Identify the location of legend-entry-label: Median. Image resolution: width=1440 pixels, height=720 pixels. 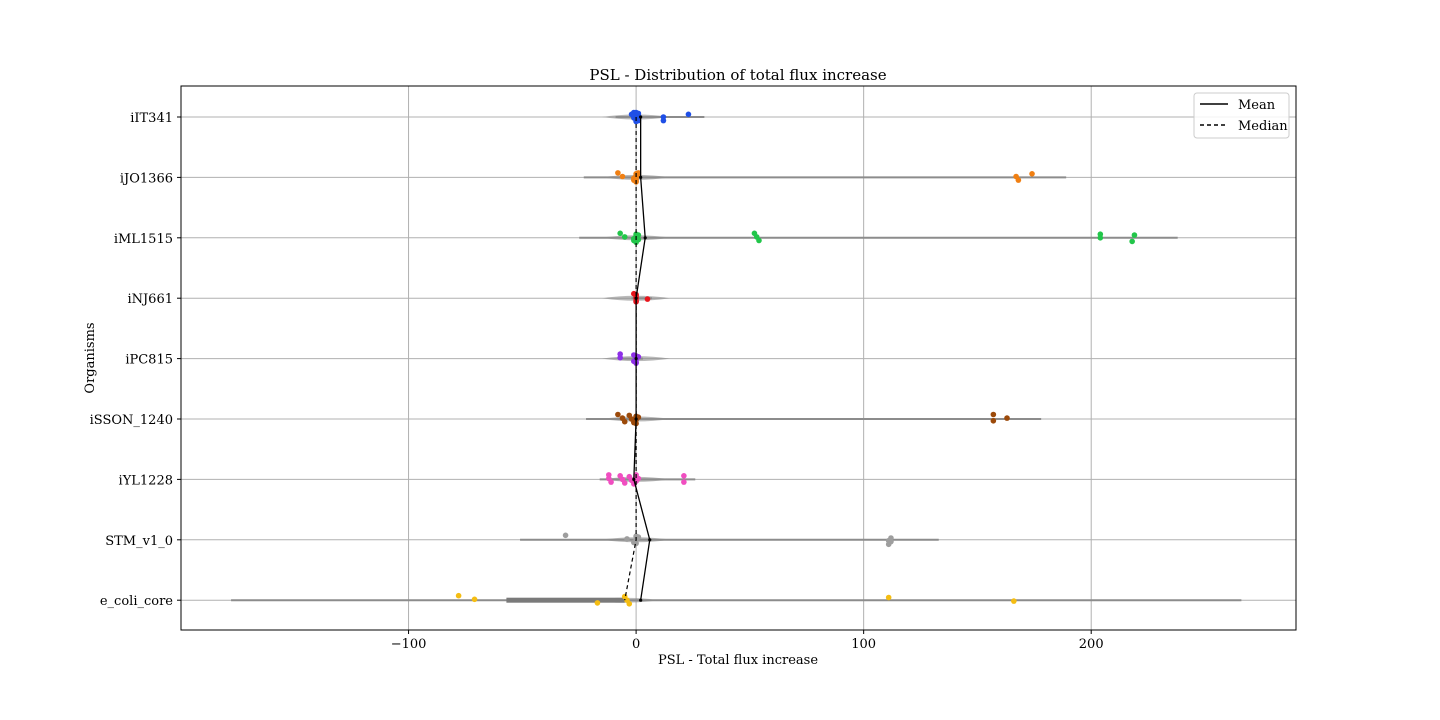
(1263, 126).